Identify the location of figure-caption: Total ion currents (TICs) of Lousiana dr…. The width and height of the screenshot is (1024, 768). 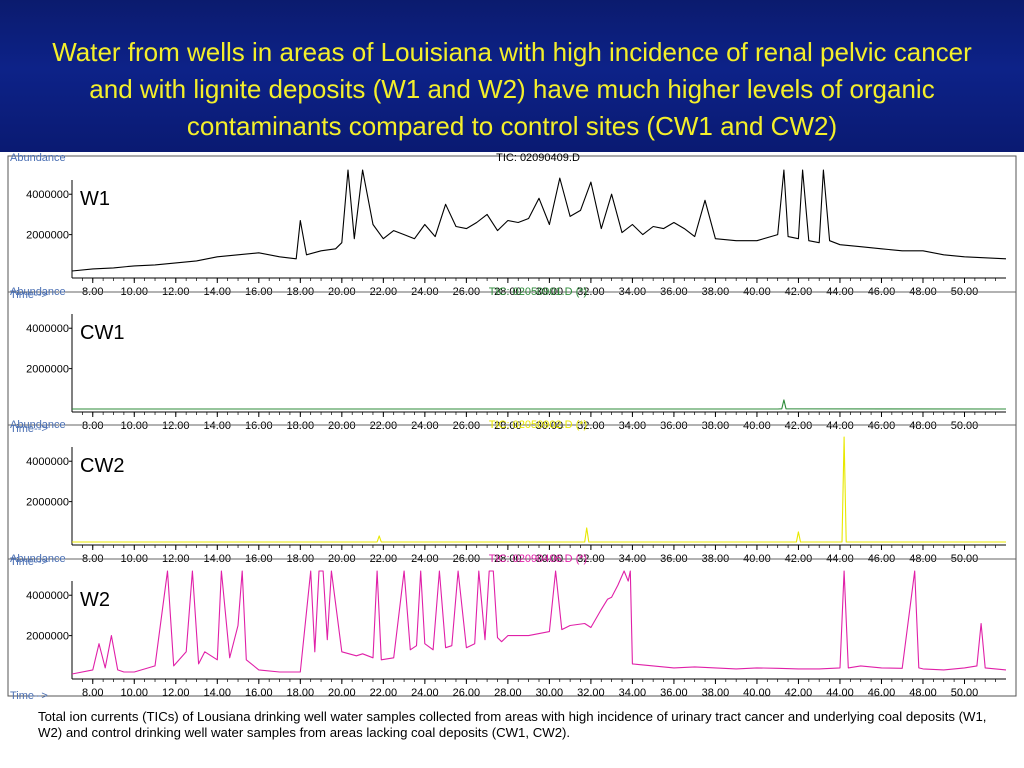
(512, 724).